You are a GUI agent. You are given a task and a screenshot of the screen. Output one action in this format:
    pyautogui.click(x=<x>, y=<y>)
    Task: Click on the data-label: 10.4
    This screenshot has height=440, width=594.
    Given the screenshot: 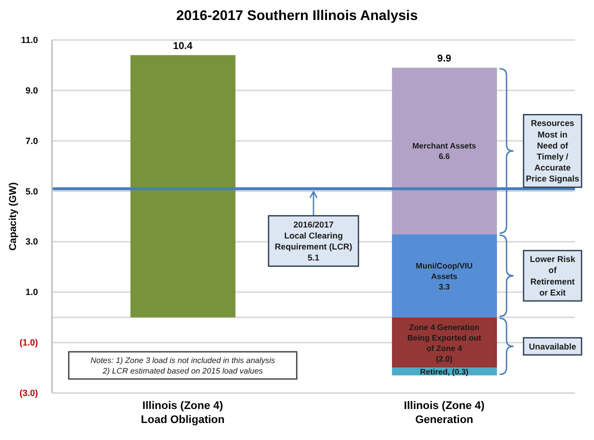 What is the action you would take?
    pyautogui.click(x=183, y=46)
    